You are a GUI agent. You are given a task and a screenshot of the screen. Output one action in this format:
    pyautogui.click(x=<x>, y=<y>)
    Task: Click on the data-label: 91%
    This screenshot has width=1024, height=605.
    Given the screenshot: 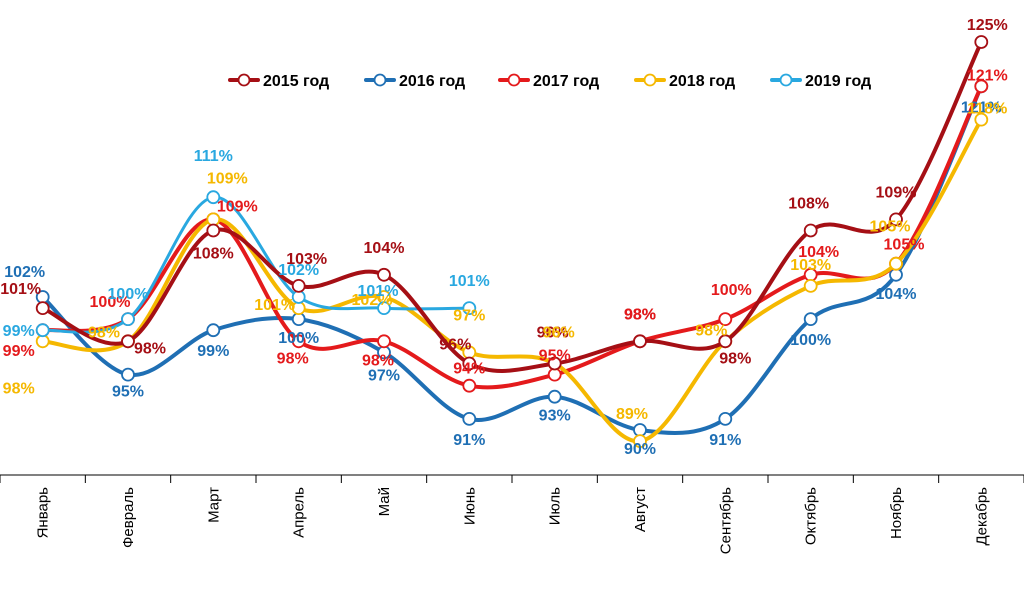 What is the action you would take?
    pyautogui.click(x=469, y=440)
    